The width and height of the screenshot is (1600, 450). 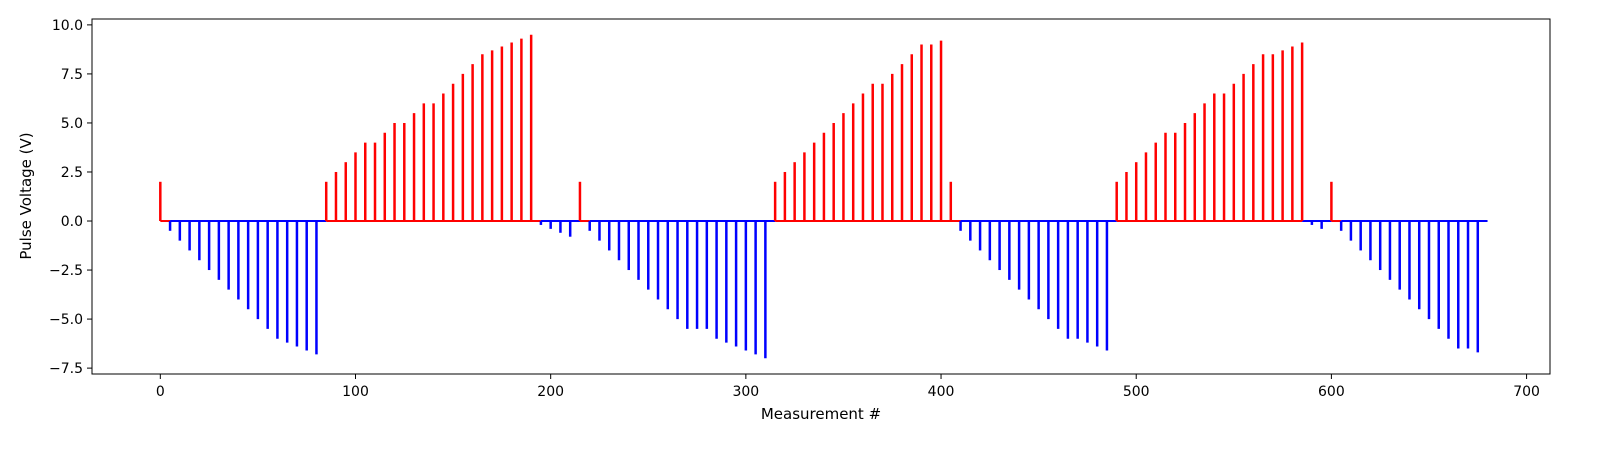 I want to click on y-axis-ticks: −7.5 −5.0 −2.5 0.0 2.5 5.0 7.5 10.0, so click(x=70, y=197).